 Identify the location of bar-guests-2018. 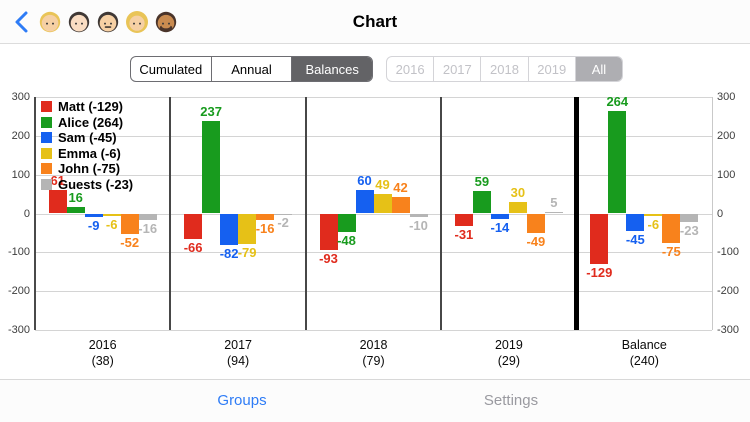
(418, 215).